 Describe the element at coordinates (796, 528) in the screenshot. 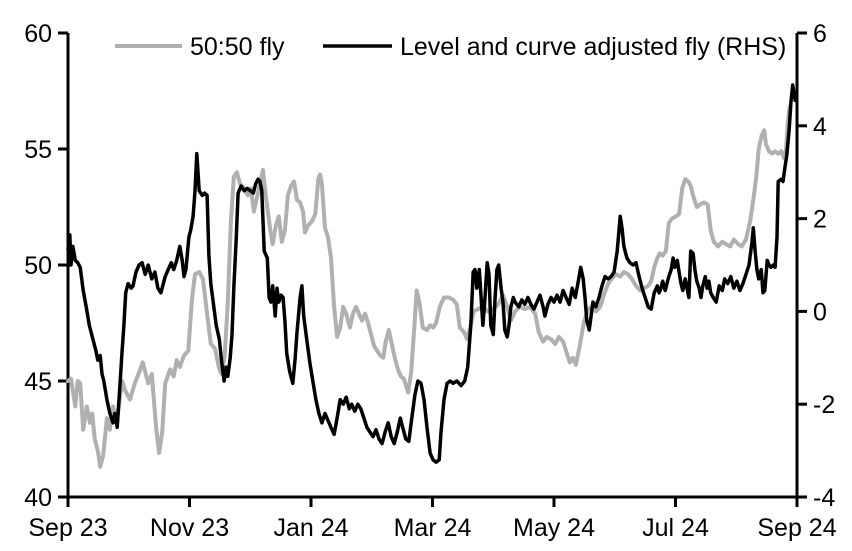

I see `x-axis-tick-label: Sep 24` at that location.